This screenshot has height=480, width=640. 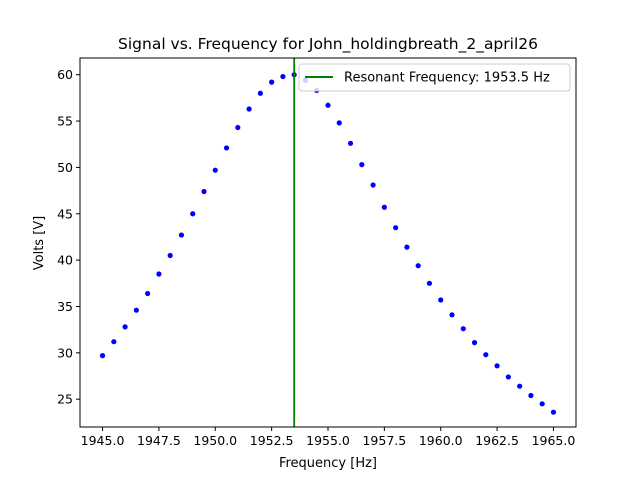 What do you see at coordinates (39, 243) in the screenshot?
I see `y-axis-title: Volts [V]` at bounding box center [39, 243].